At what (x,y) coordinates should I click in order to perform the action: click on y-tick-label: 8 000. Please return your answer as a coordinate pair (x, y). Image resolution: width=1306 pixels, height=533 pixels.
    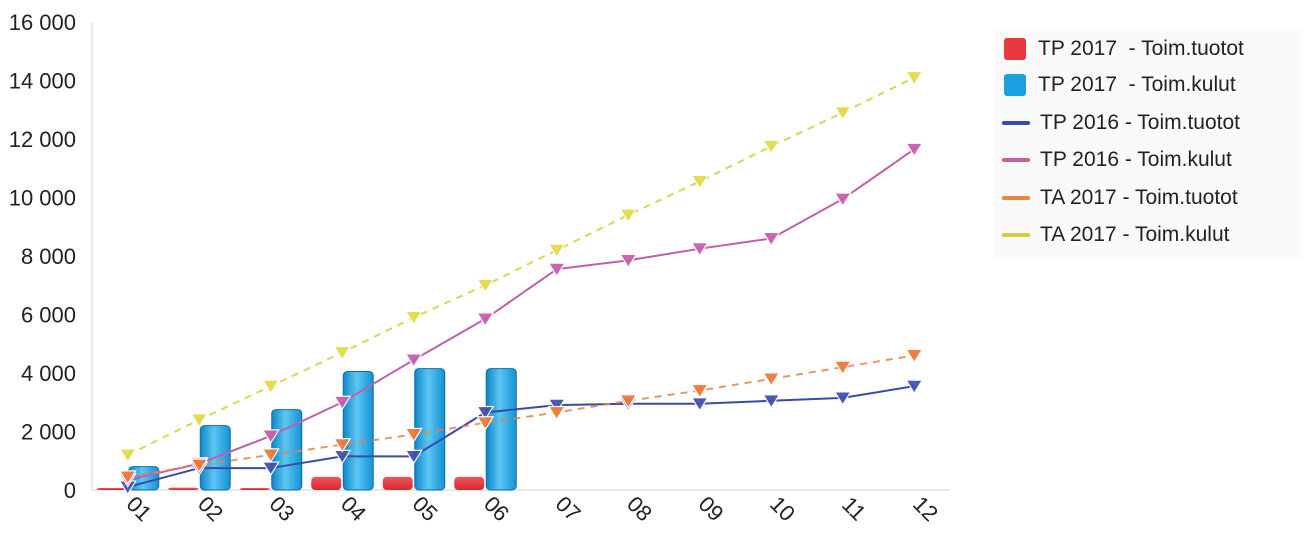
    Looking at the image, I should click on (48, 256).